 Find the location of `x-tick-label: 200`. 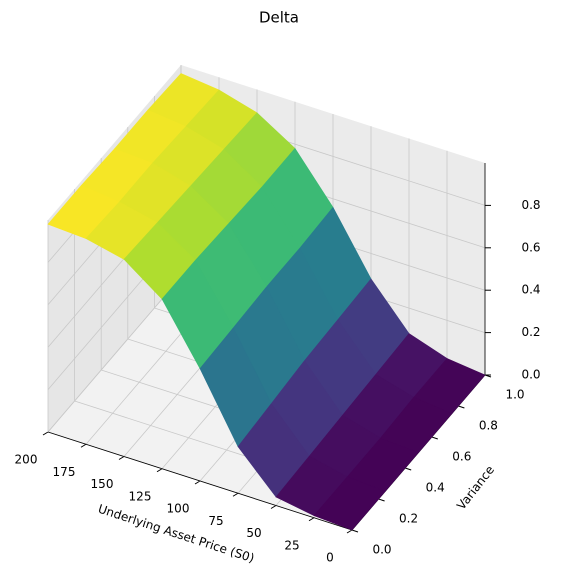

x-tick-label: 200 is located at coordinates (26, 460).